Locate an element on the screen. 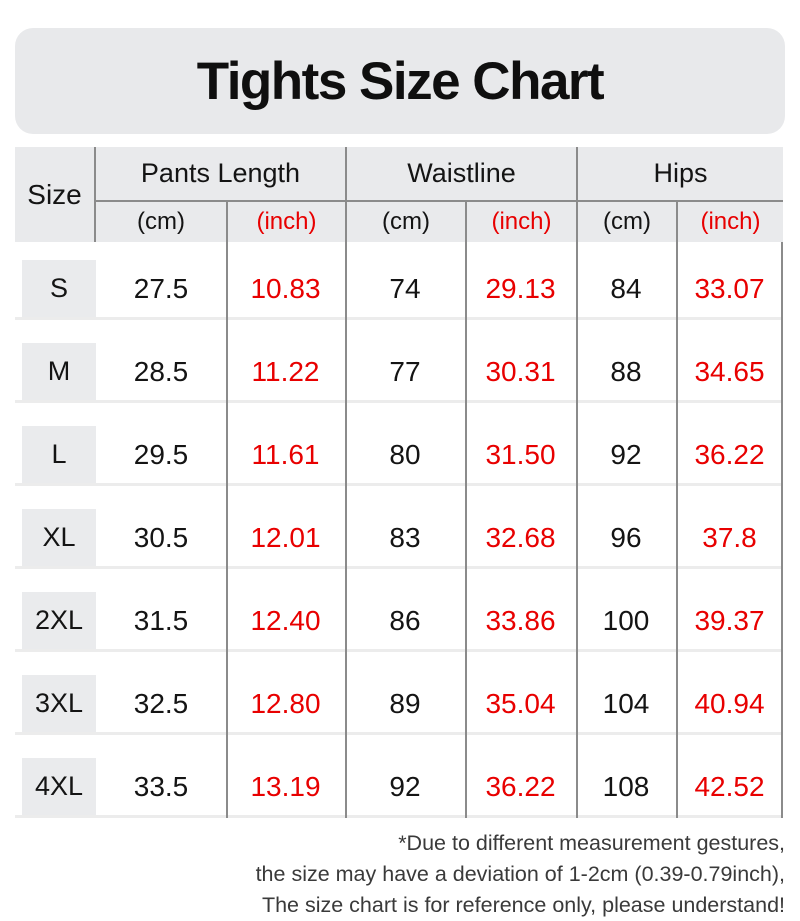 Image resolution: width=800 pixels, height=921 pixels. table-row: S 27.5 10.83 74 29.13 84 33.07 is located at coordinates (399, 290).